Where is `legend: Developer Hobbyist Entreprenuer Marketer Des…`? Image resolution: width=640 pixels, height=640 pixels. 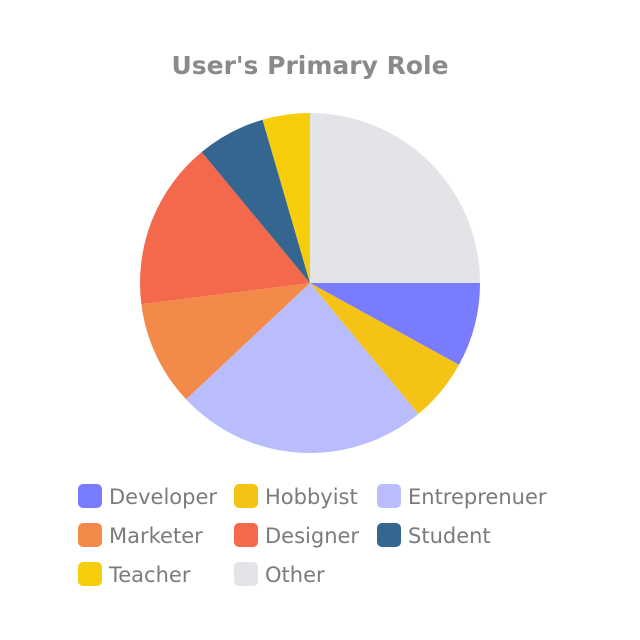
legend: Developer Hobbyist Entreprenuer Marketer Des… is located at coordinates (312, 535).